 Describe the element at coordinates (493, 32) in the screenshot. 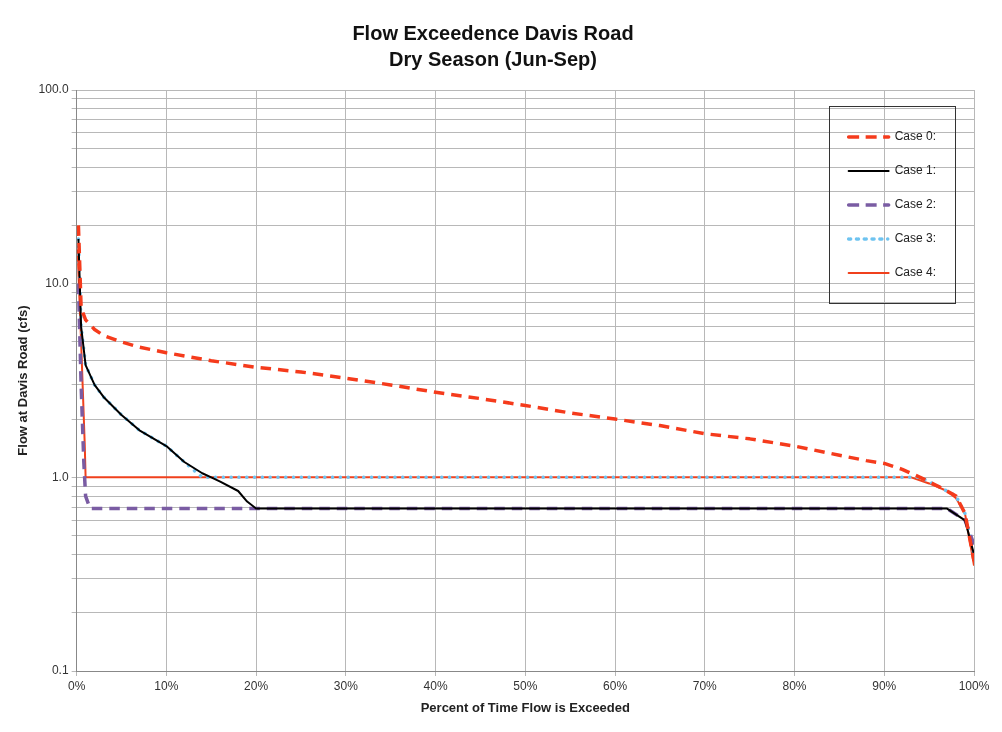

I see `chart-title: Flow Exceedence Davis Road` at that location.